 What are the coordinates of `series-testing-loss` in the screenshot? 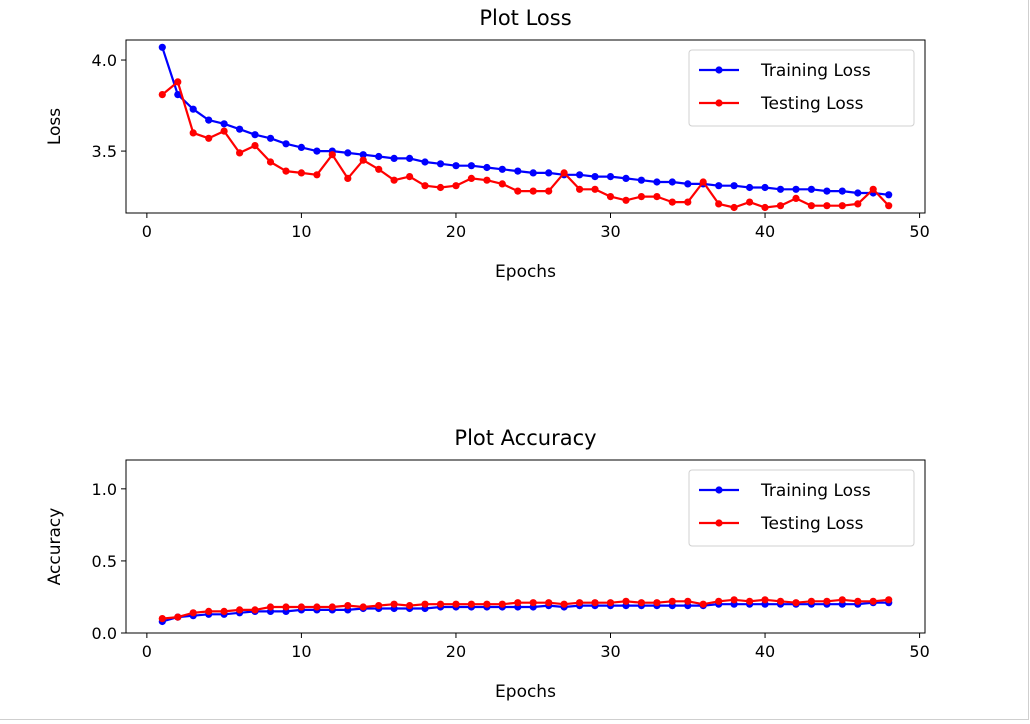 It's located at (525, 609).